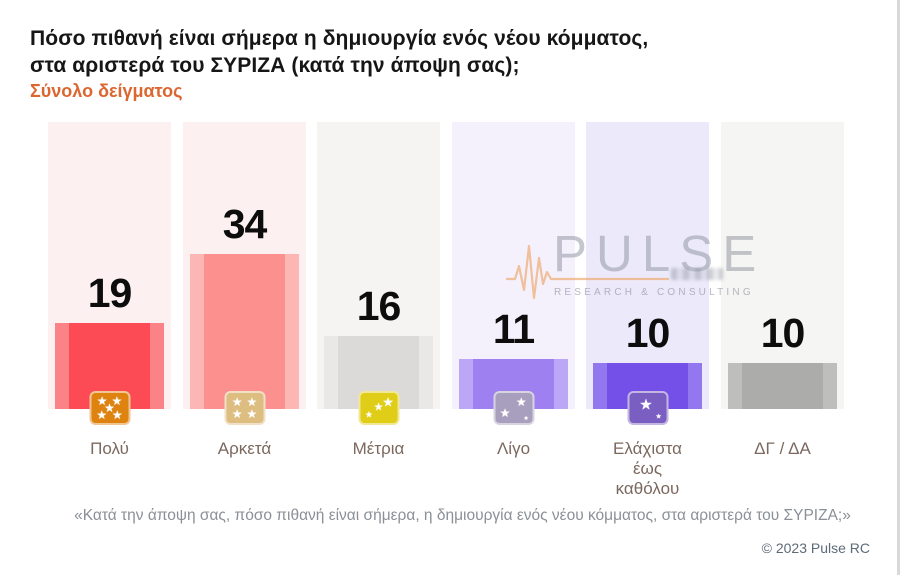 The width and height of the screenshot is (900, 575). What do you see at coordinates (378, 448) in the screenshot?
I see `category-label: Μέτρια` at bounding box center [378, 448].